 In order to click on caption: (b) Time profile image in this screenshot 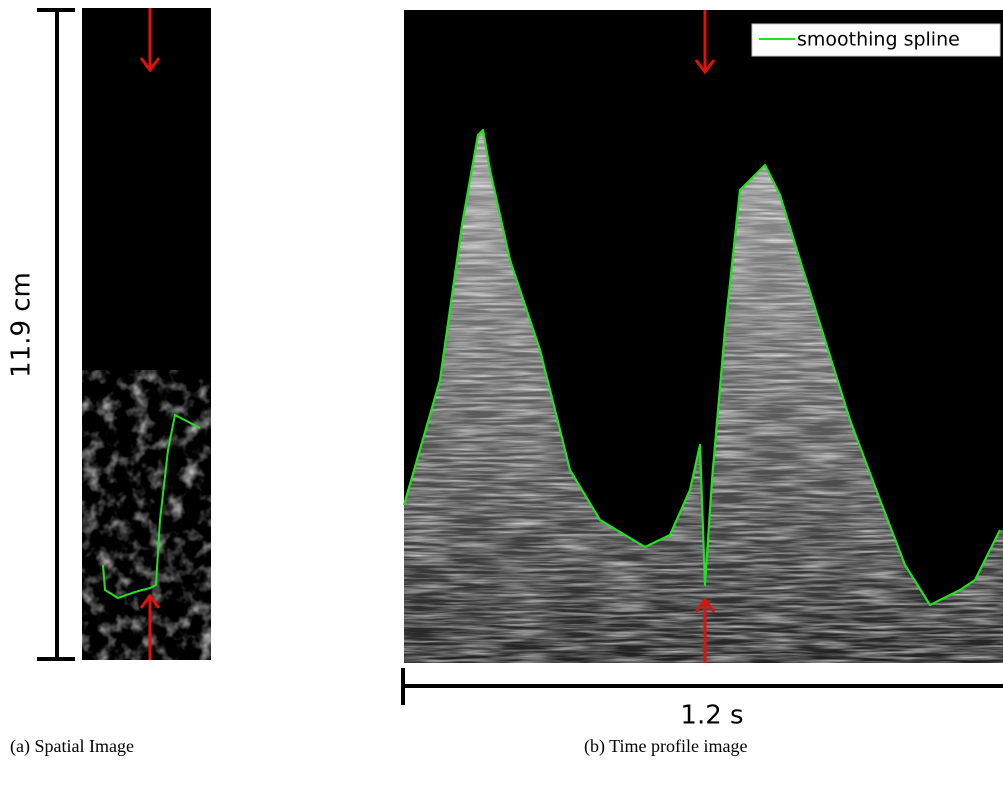, I will do `click(665, 746)`.